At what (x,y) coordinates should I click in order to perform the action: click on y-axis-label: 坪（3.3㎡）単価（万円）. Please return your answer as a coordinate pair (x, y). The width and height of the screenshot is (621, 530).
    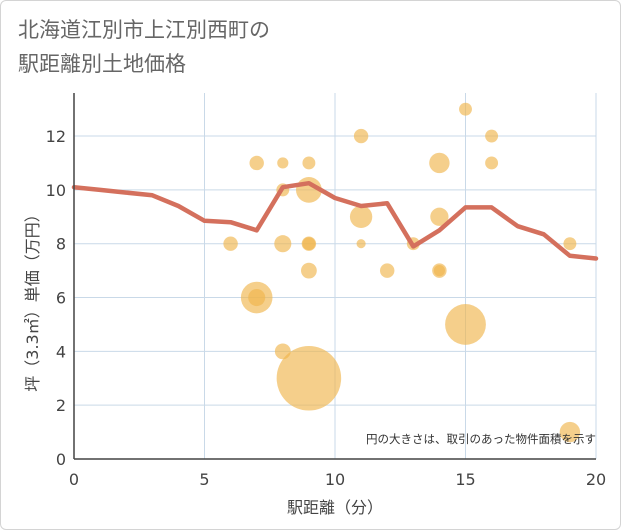
    Looking at the image, I should click on (32, 298).